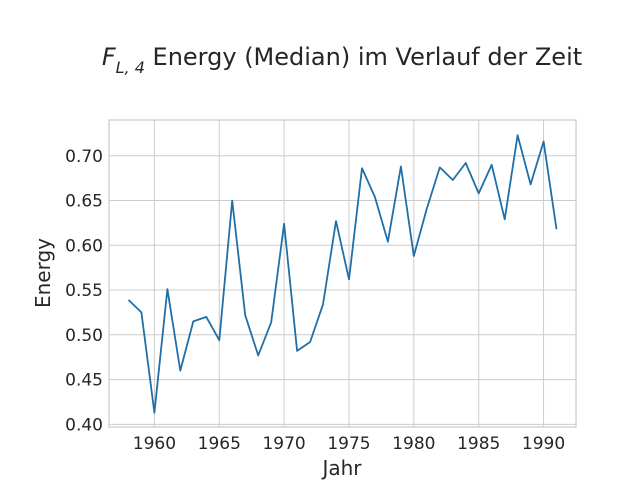  What do you see at coordinates (413, 444) in the screenshot?
I see `x-tick-label: 1980` at bounding box center [413, 444].